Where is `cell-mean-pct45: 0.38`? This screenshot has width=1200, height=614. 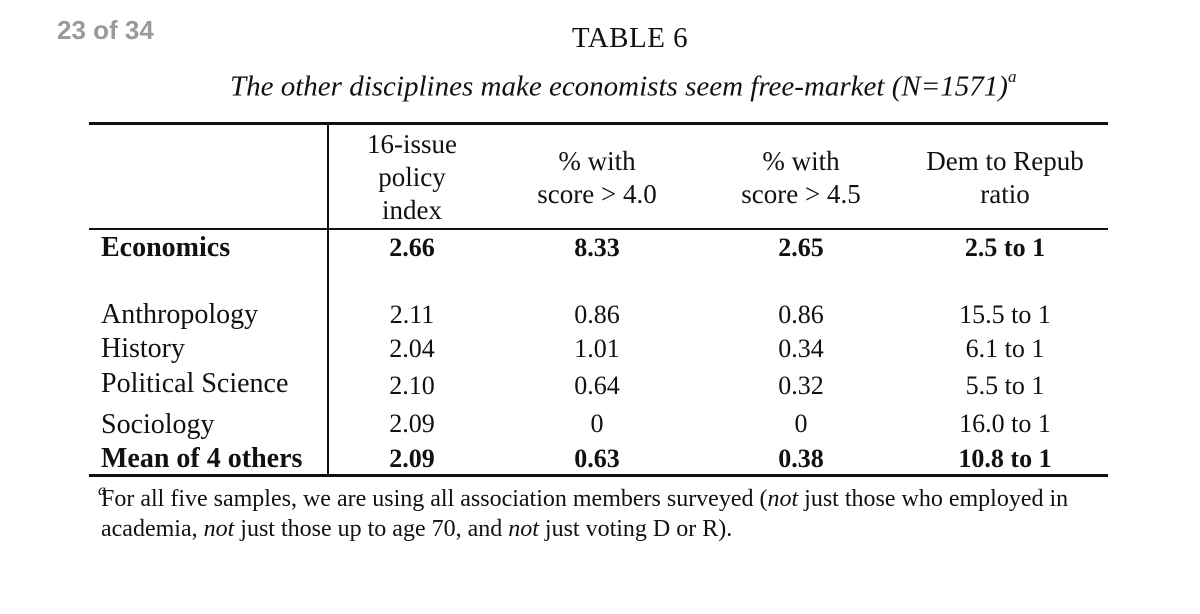
cell-mean-pct45: 0.38 is located at coordinates (801, 458).